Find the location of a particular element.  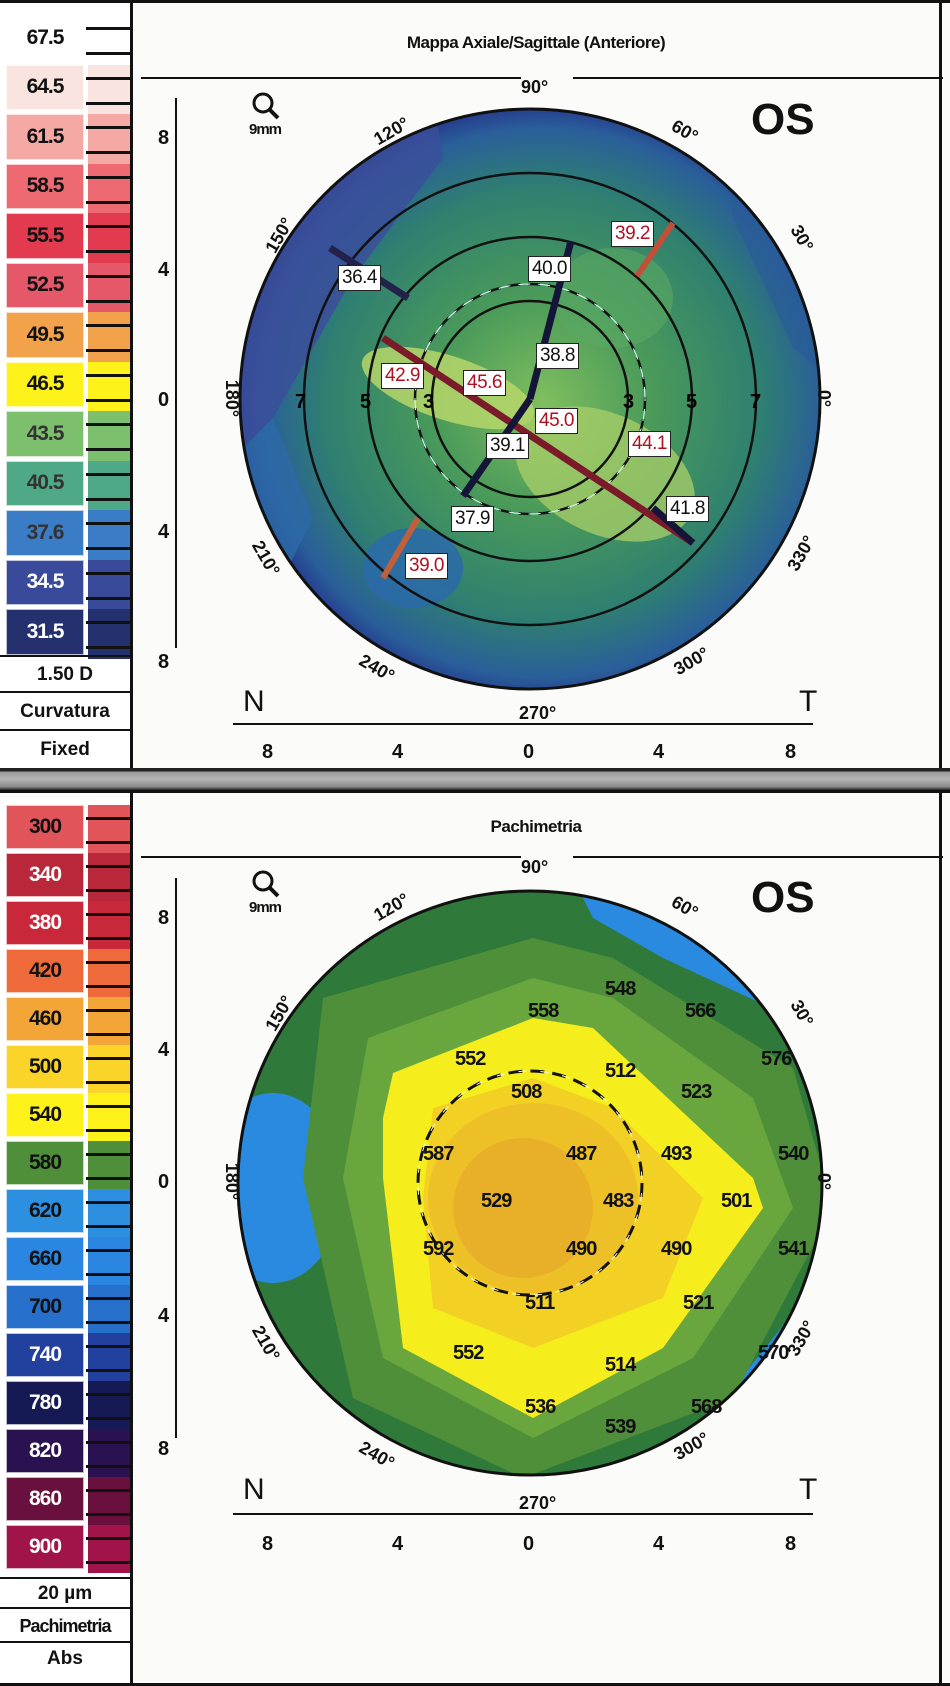

curvature-step-label: 1.50 D is located at coordinates (65, 673).